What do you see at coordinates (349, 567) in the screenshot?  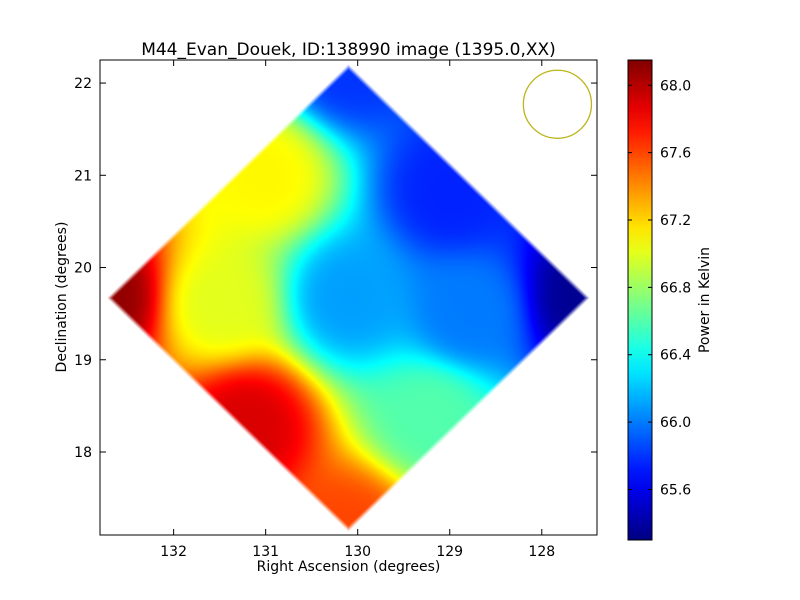 I see `x-axis-label: Right Ascension (degrees)` at bounding box center [349, 567].